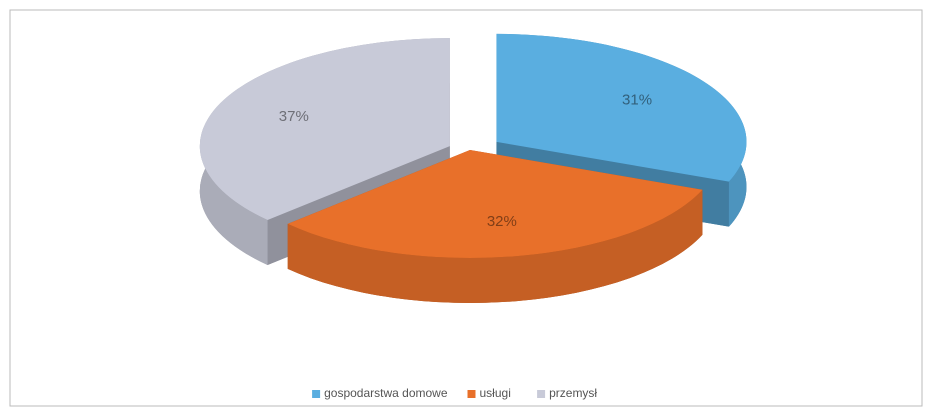 The width and height of the screenshot is (932, 408). Describe the element at coordinates (637, 100) in the screenshot. I see `data-label: 31%` at that location.